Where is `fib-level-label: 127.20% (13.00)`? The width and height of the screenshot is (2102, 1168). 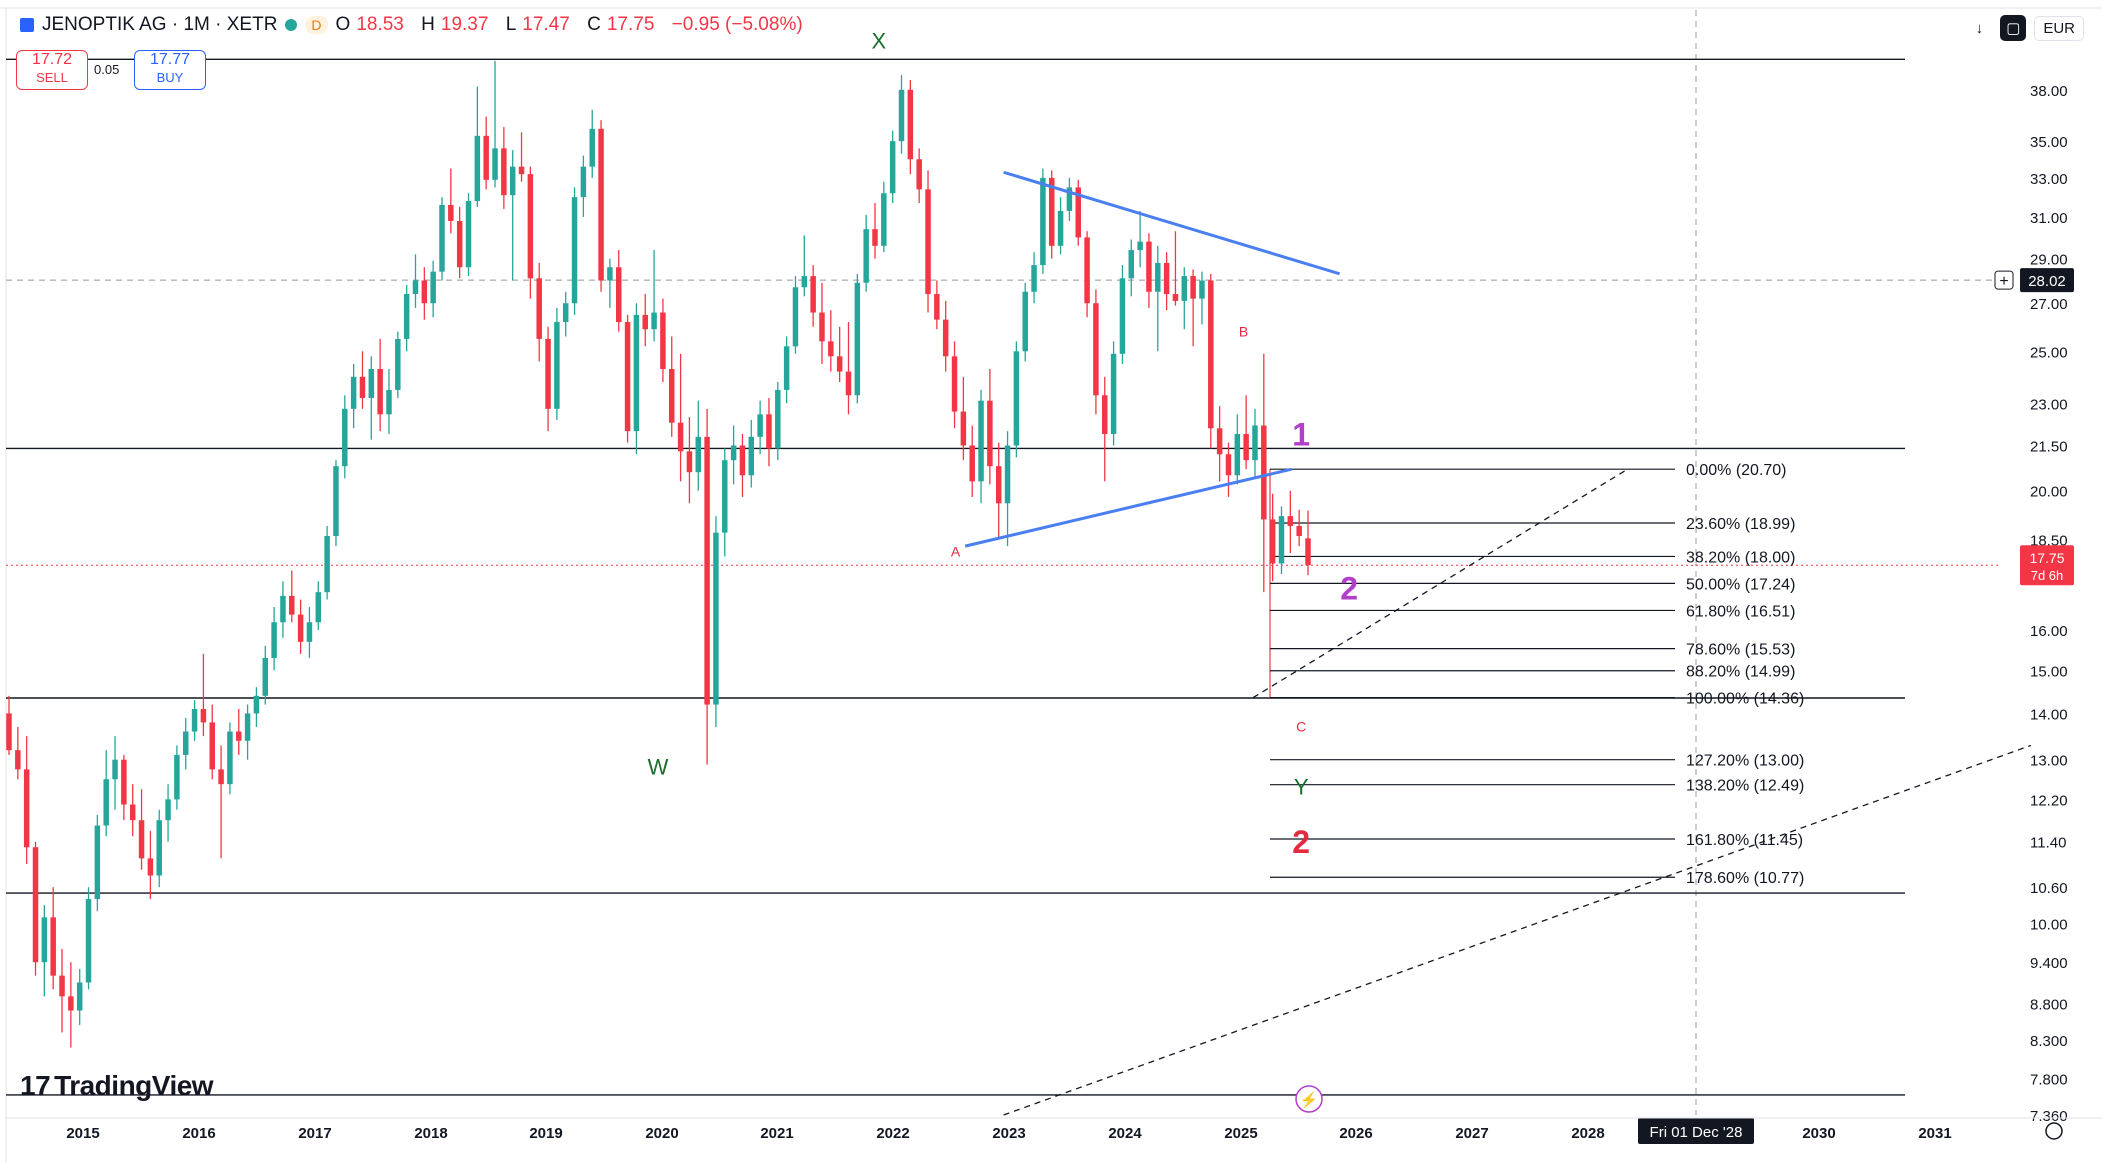
fib-level-label: 127.20% (13.00) is located at coordinates (1745, 761).